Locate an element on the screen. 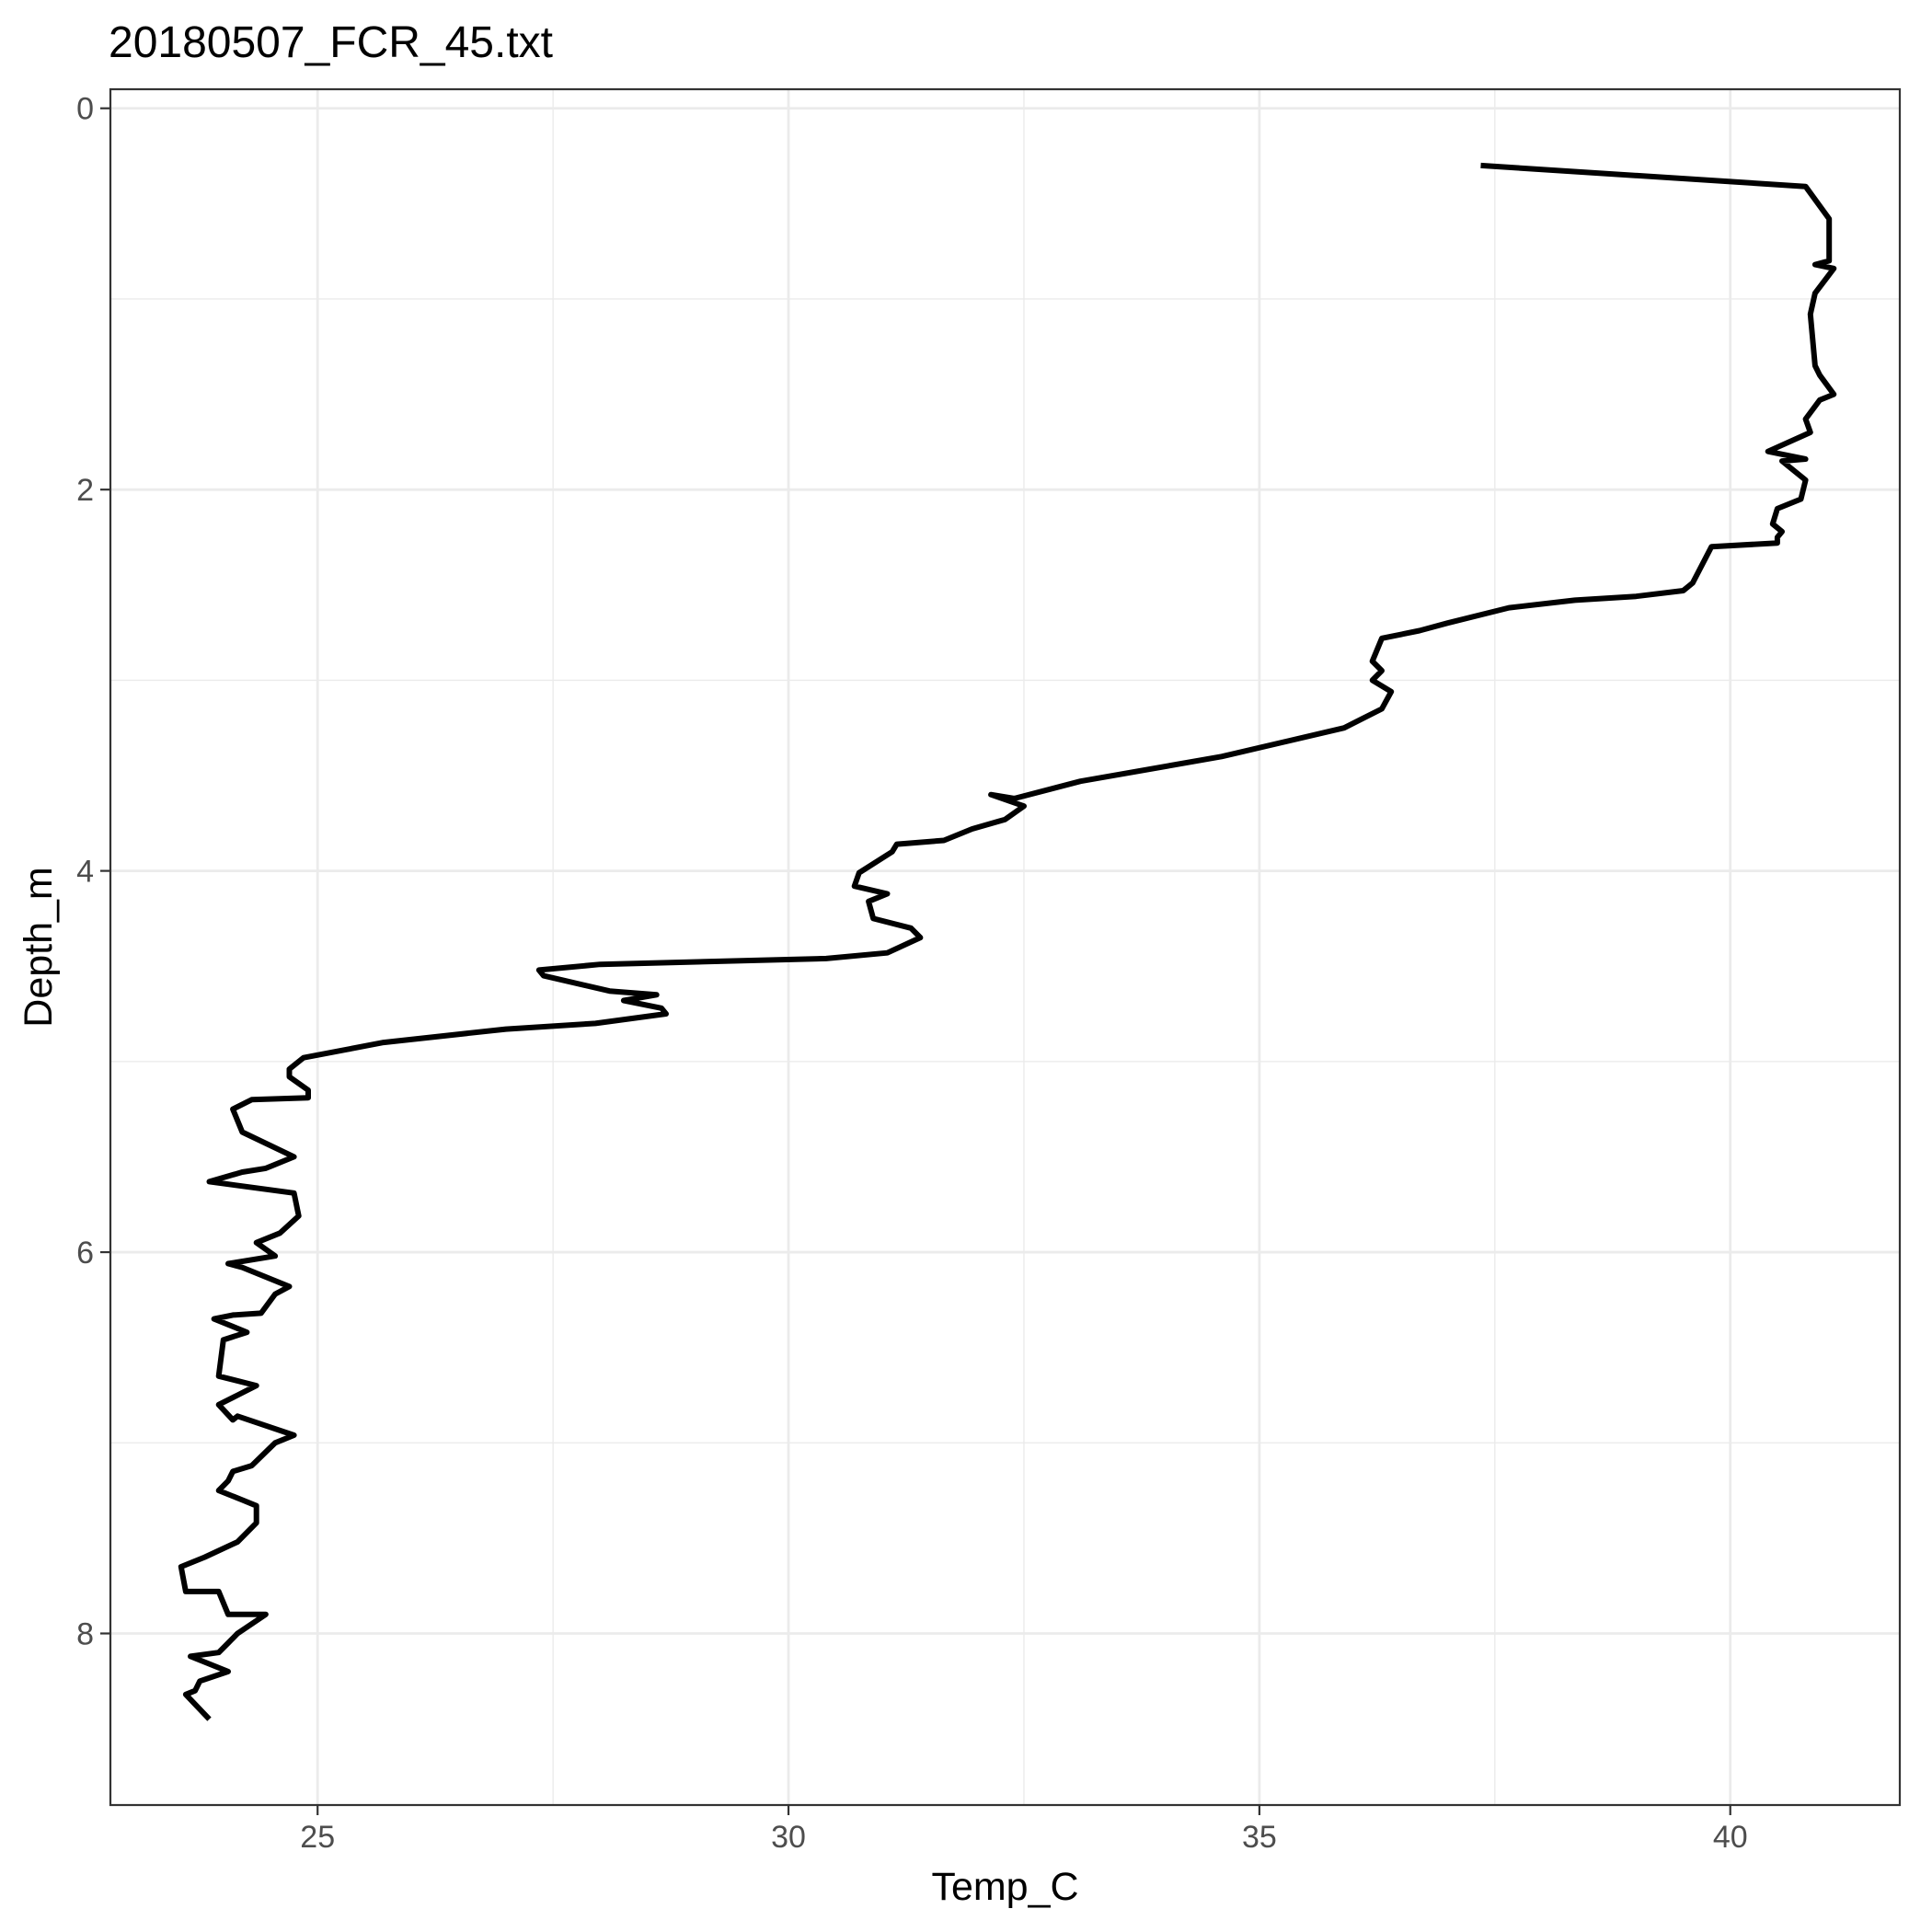  x-tick-label: 40 is located at coordinates (1730, 1837).